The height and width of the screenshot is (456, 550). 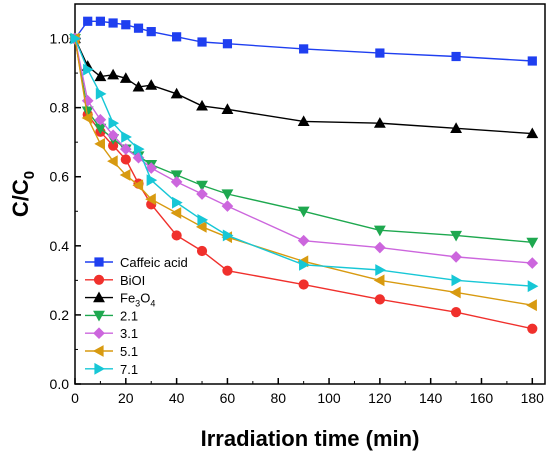 What do you see at coordinates (111, 351) in the screenshot?
I see `legend-entry: 5.1` at bounding box center [111, 351].